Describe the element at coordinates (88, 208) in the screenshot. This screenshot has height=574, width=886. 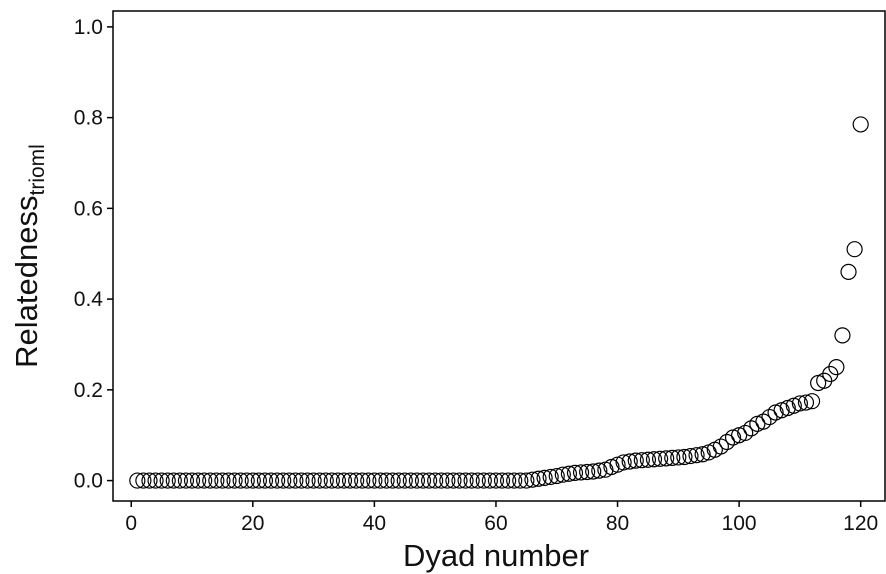
I see `y-tick-label: 0.6` at that location.